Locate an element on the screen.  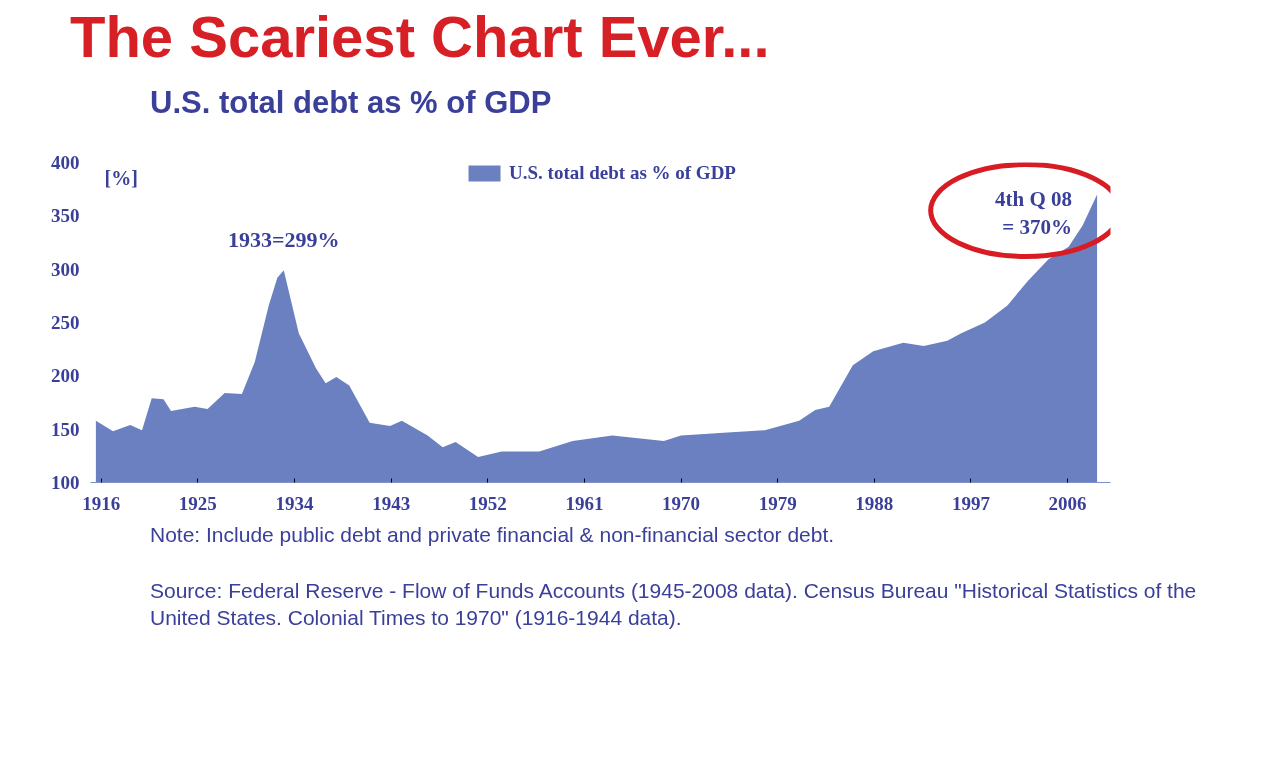
x-tick-label: 1988 is located at coordinates (874, 503).